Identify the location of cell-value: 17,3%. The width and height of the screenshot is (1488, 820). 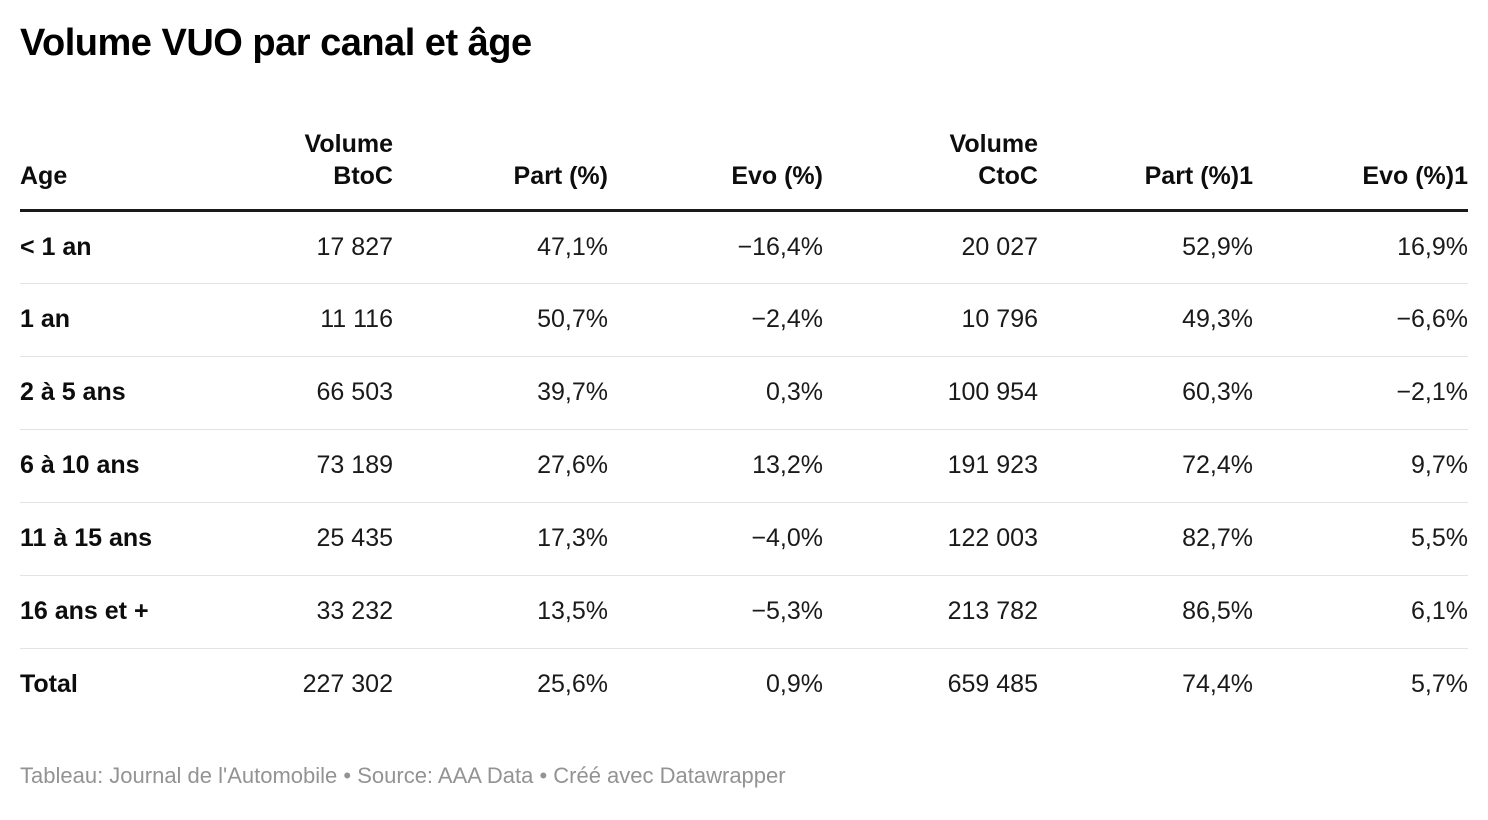
(500, 539).